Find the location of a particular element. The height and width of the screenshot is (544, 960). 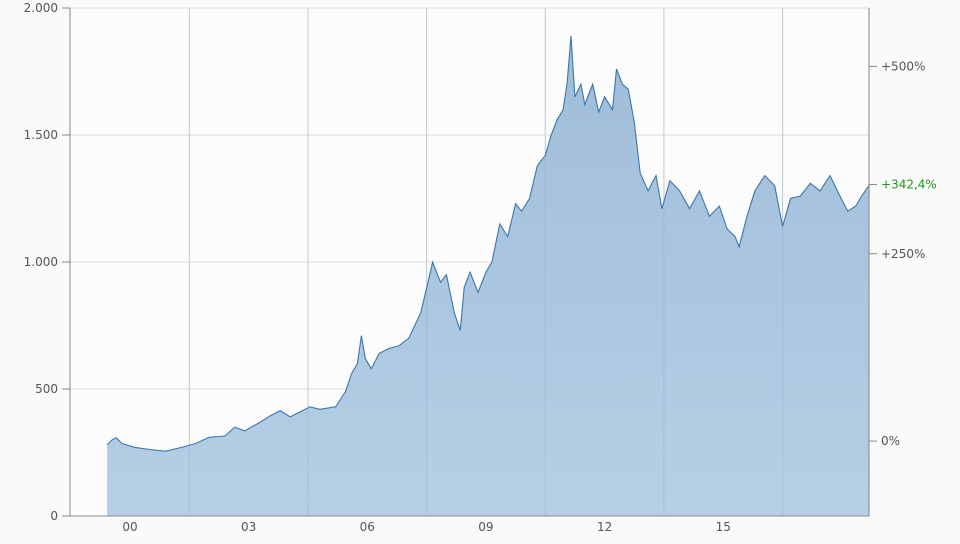

y2-tick-label: +250% is located at coordinates (903, 254).